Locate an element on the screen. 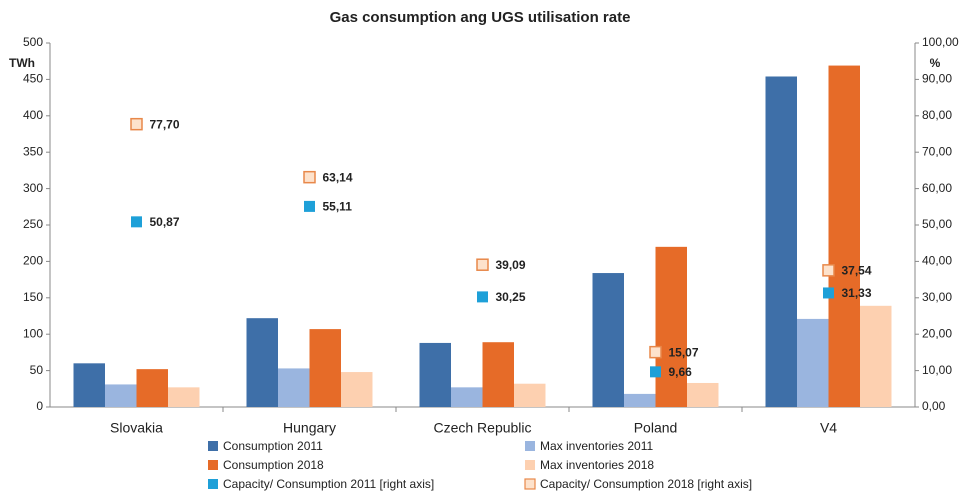 The width and height of the screenshot is (959, 491). legend-label: Max inventories 2011 is located at coordinates (597, 446).